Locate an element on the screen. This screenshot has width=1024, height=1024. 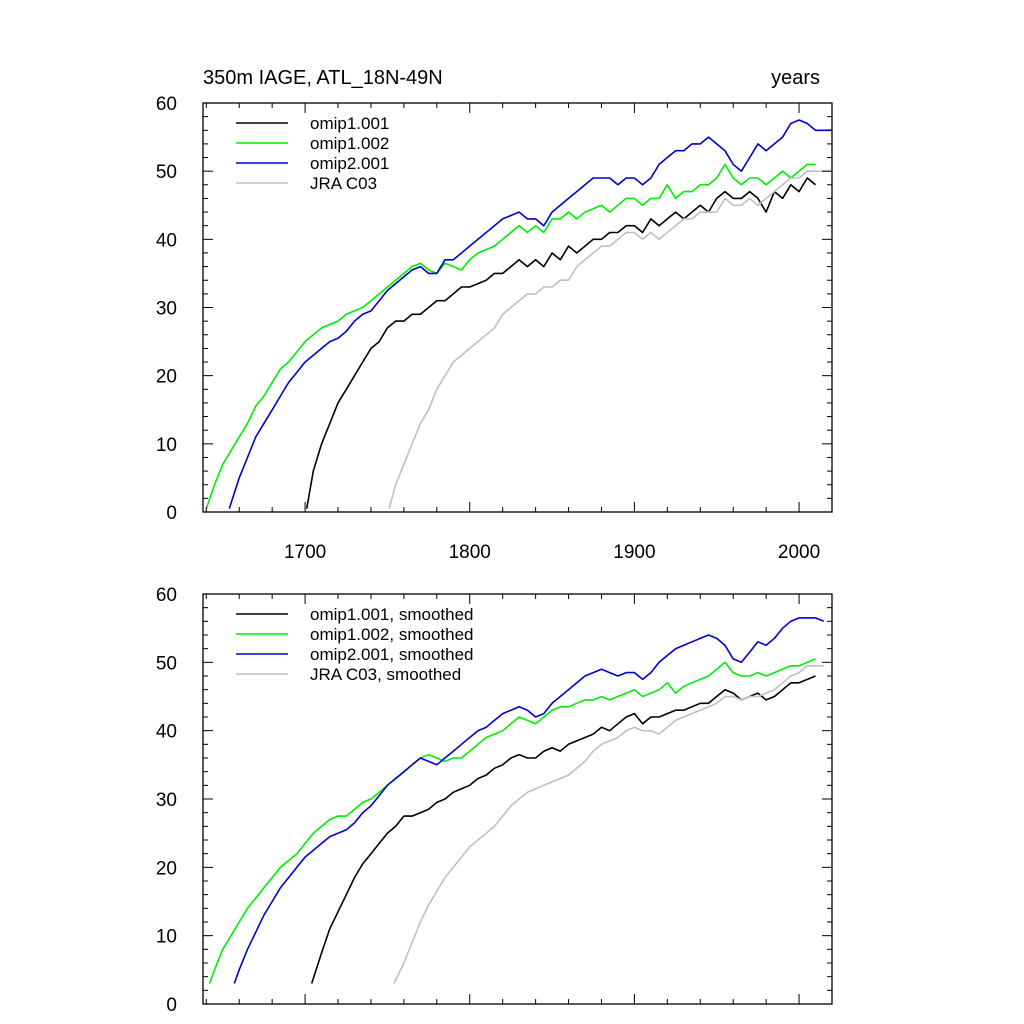
legend-label: omip1.002 is located at coordinates (349, 143).